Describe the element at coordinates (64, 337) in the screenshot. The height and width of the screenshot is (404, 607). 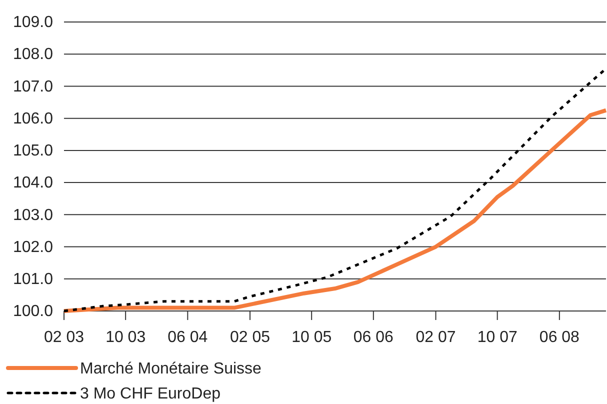
I see `x-tick-label: 02 03` at that location.